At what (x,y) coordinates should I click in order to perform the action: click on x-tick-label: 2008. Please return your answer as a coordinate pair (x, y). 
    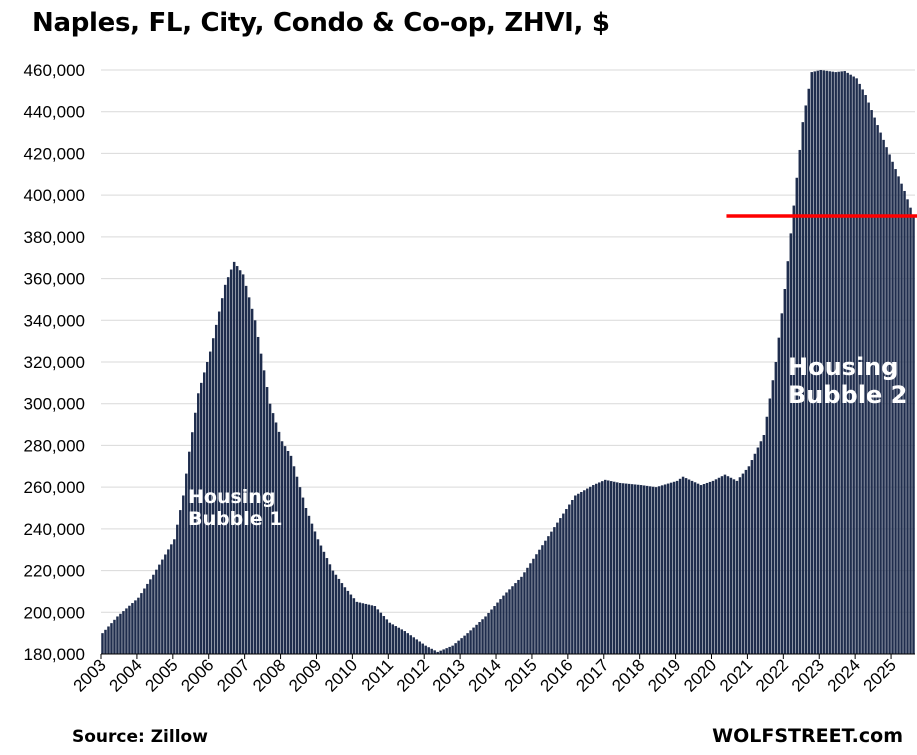
    Looking at the image, I should click on (269, 675).